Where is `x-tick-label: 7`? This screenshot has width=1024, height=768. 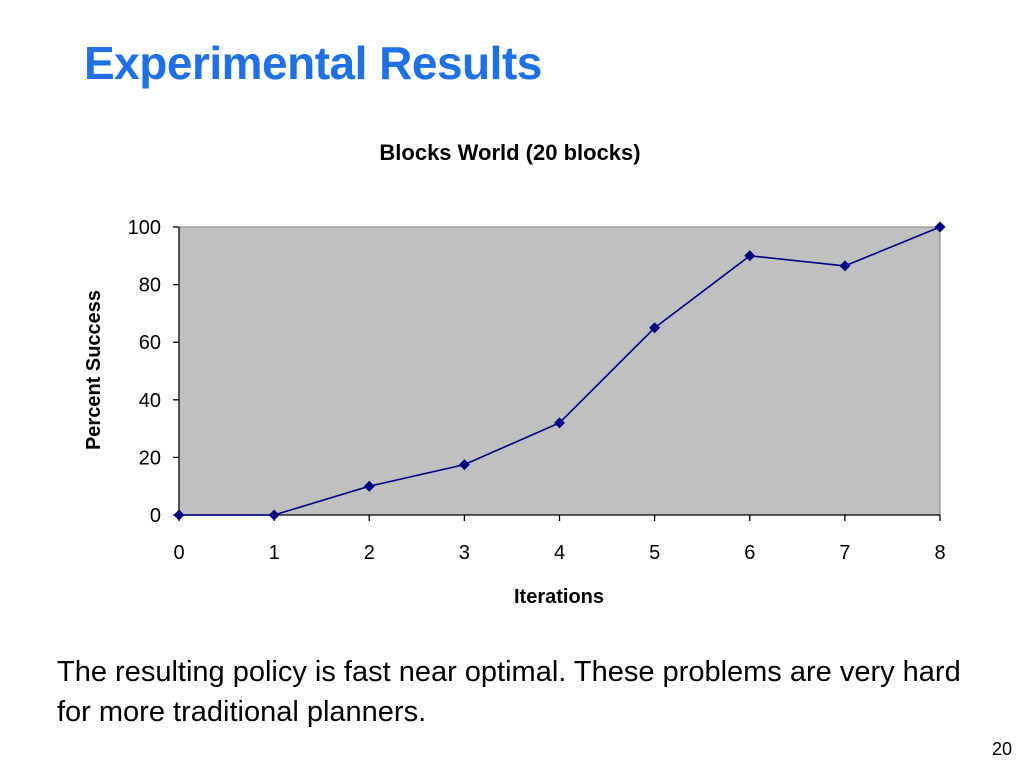
x-tick-label: 7 is located at coordinates (844, 553).